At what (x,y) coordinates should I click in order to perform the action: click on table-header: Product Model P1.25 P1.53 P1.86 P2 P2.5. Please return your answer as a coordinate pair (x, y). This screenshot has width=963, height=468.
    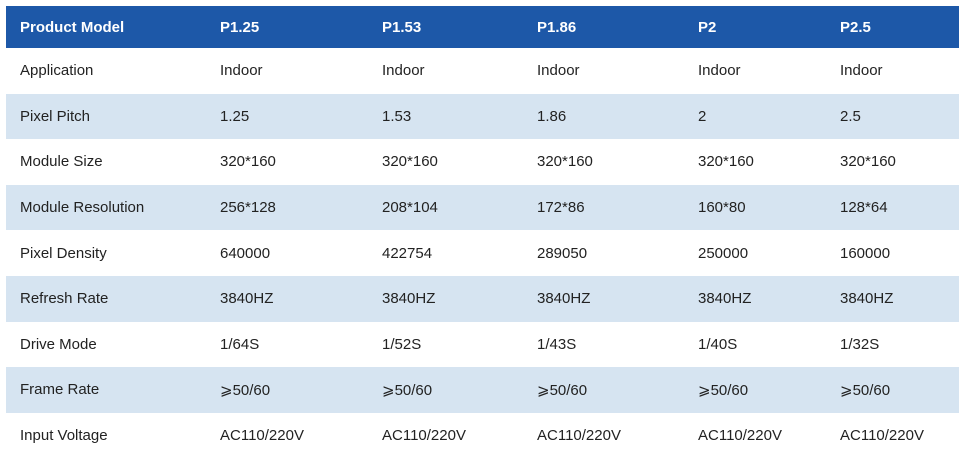
    Looking at the image, I should click on (482, 27).